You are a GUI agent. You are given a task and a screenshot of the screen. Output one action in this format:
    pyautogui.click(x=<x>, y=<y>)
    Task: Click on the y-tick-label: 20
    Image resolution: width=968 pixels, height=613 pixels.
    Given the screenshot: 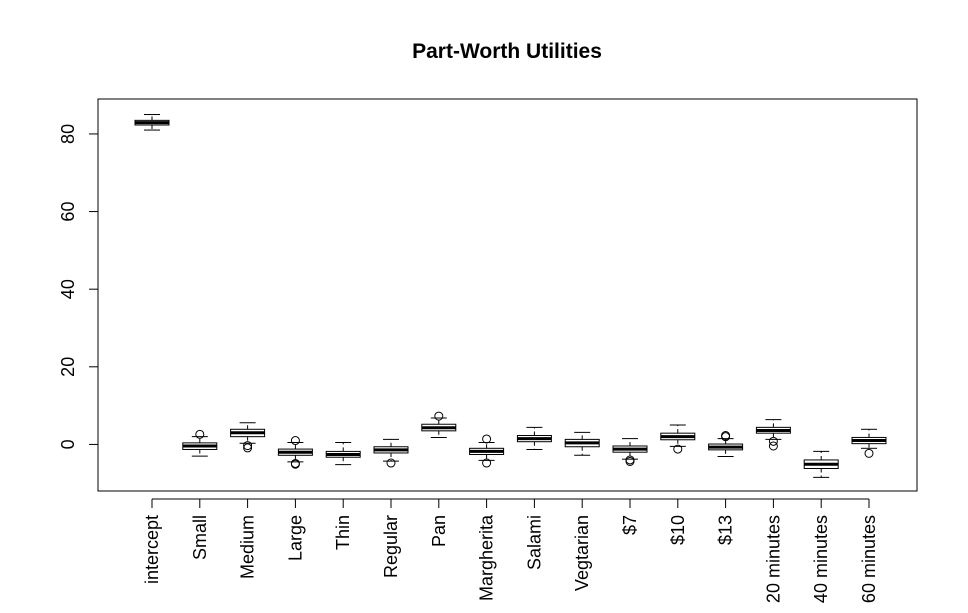 What is the action you would take?
    pyautogui.click(x=68, y=367)
    